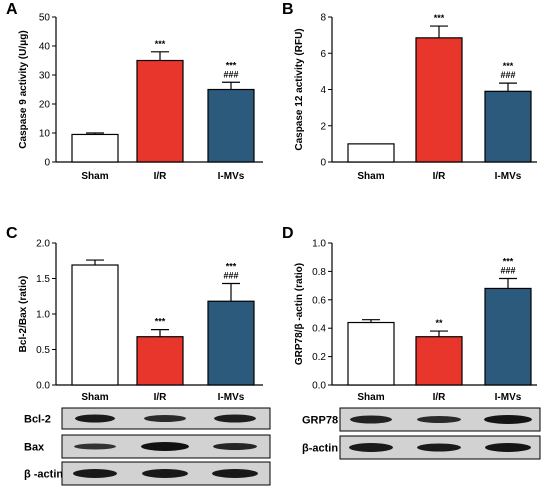 This screenshot has height=493, width=550. I want to click on panel-label-d: D, so click(288, 233).